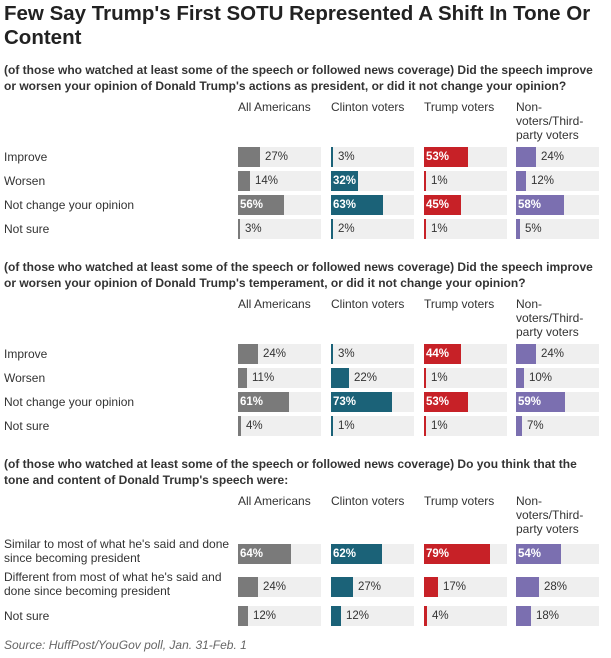 The height and width of the screenshot is (658, 611). What do you see at coordinates (557, 229) in the screenshot?
I see `bar-cell: 5%` at bounding box center [557, 229].